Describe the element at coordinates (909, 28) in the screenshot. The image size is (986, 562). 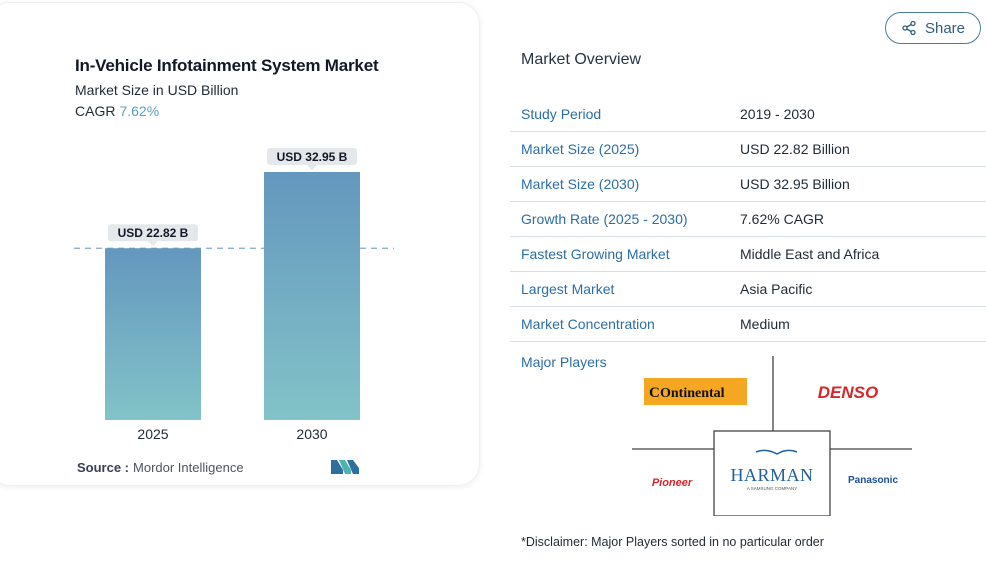
I see `share-icon` at that location.